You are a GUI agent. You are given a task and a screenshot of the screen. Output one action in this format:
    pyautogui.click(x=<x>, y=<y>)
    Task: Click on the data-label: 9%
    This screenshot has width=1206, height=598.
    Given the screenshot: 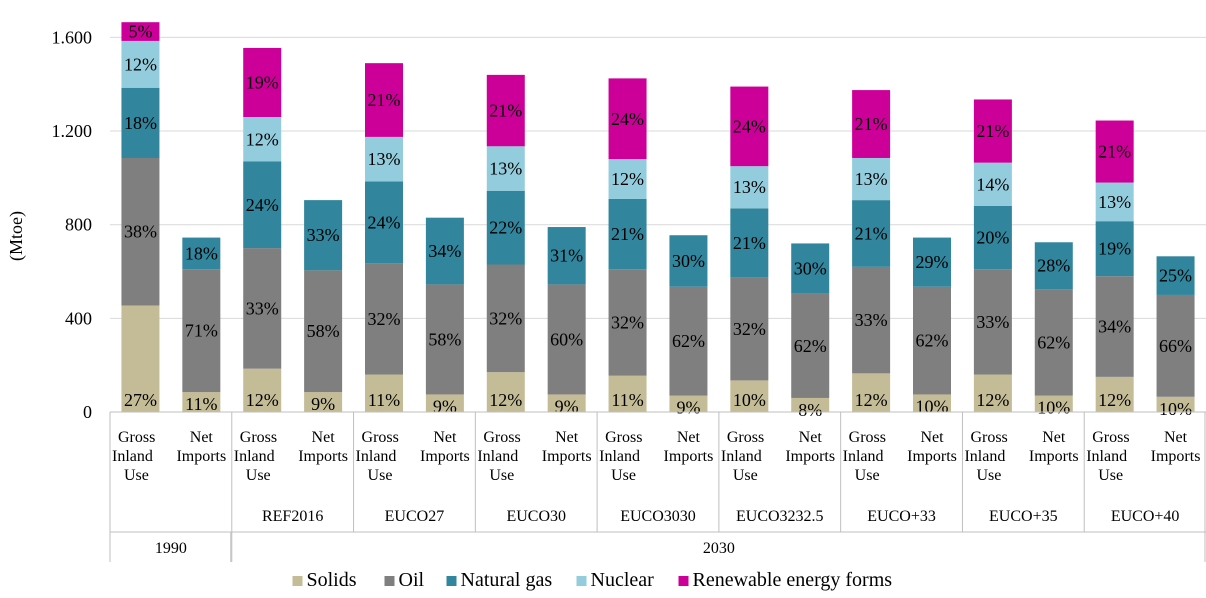 What is the action you would take?
    pyautogui.click(x=323, y=404)
    